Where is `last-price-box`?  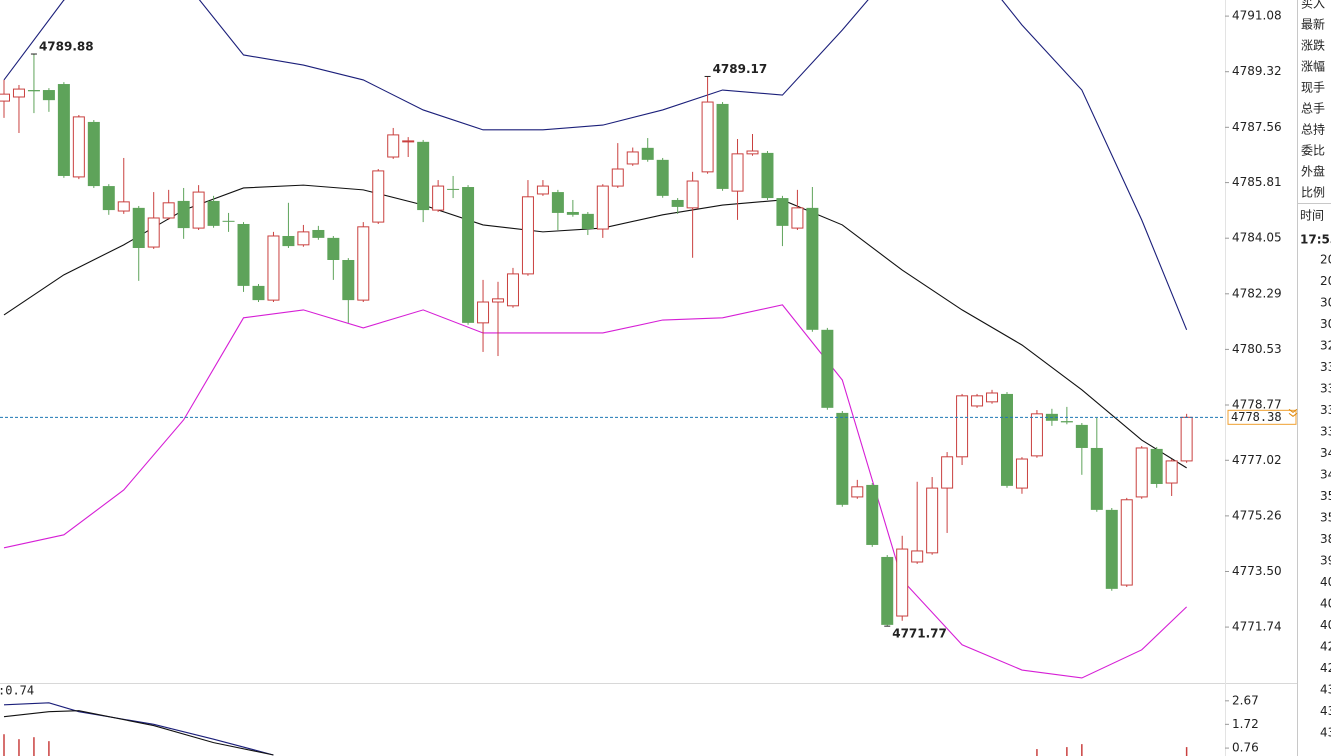 last-price-box is located at coordinates (1262, 417).